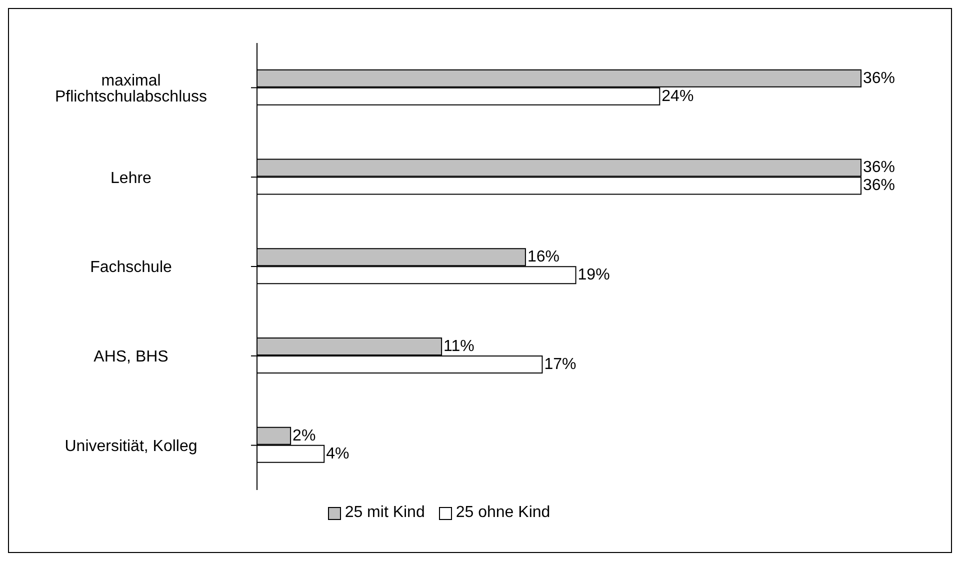  What do you see at coordinates (384, 513) in the screenshot?
I see `legend-label: 25 mit Kind` at bounding box center [384, 513].